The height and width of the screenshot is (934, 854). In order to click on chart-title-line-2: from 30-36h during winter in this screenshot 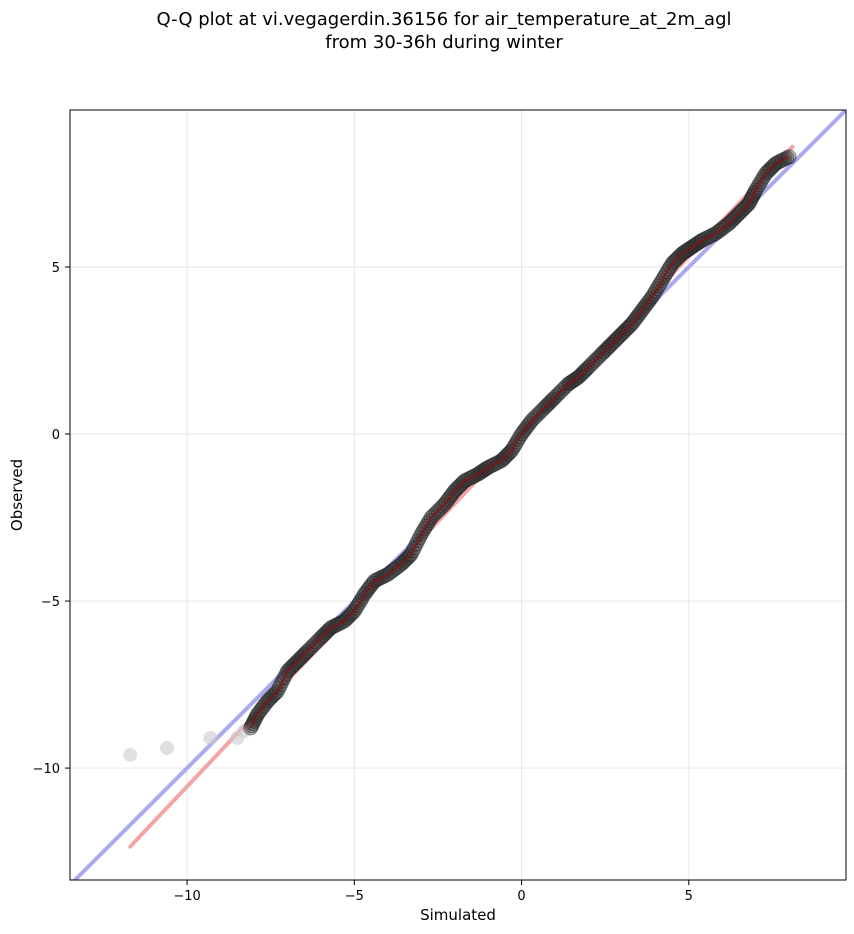, I will do `click(444, 42)`.